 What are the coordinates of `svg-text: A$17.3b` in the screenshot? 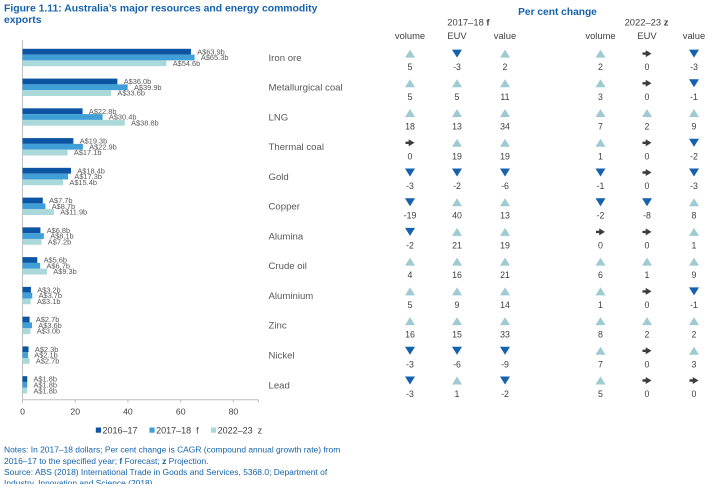 It's located at (88, 176).